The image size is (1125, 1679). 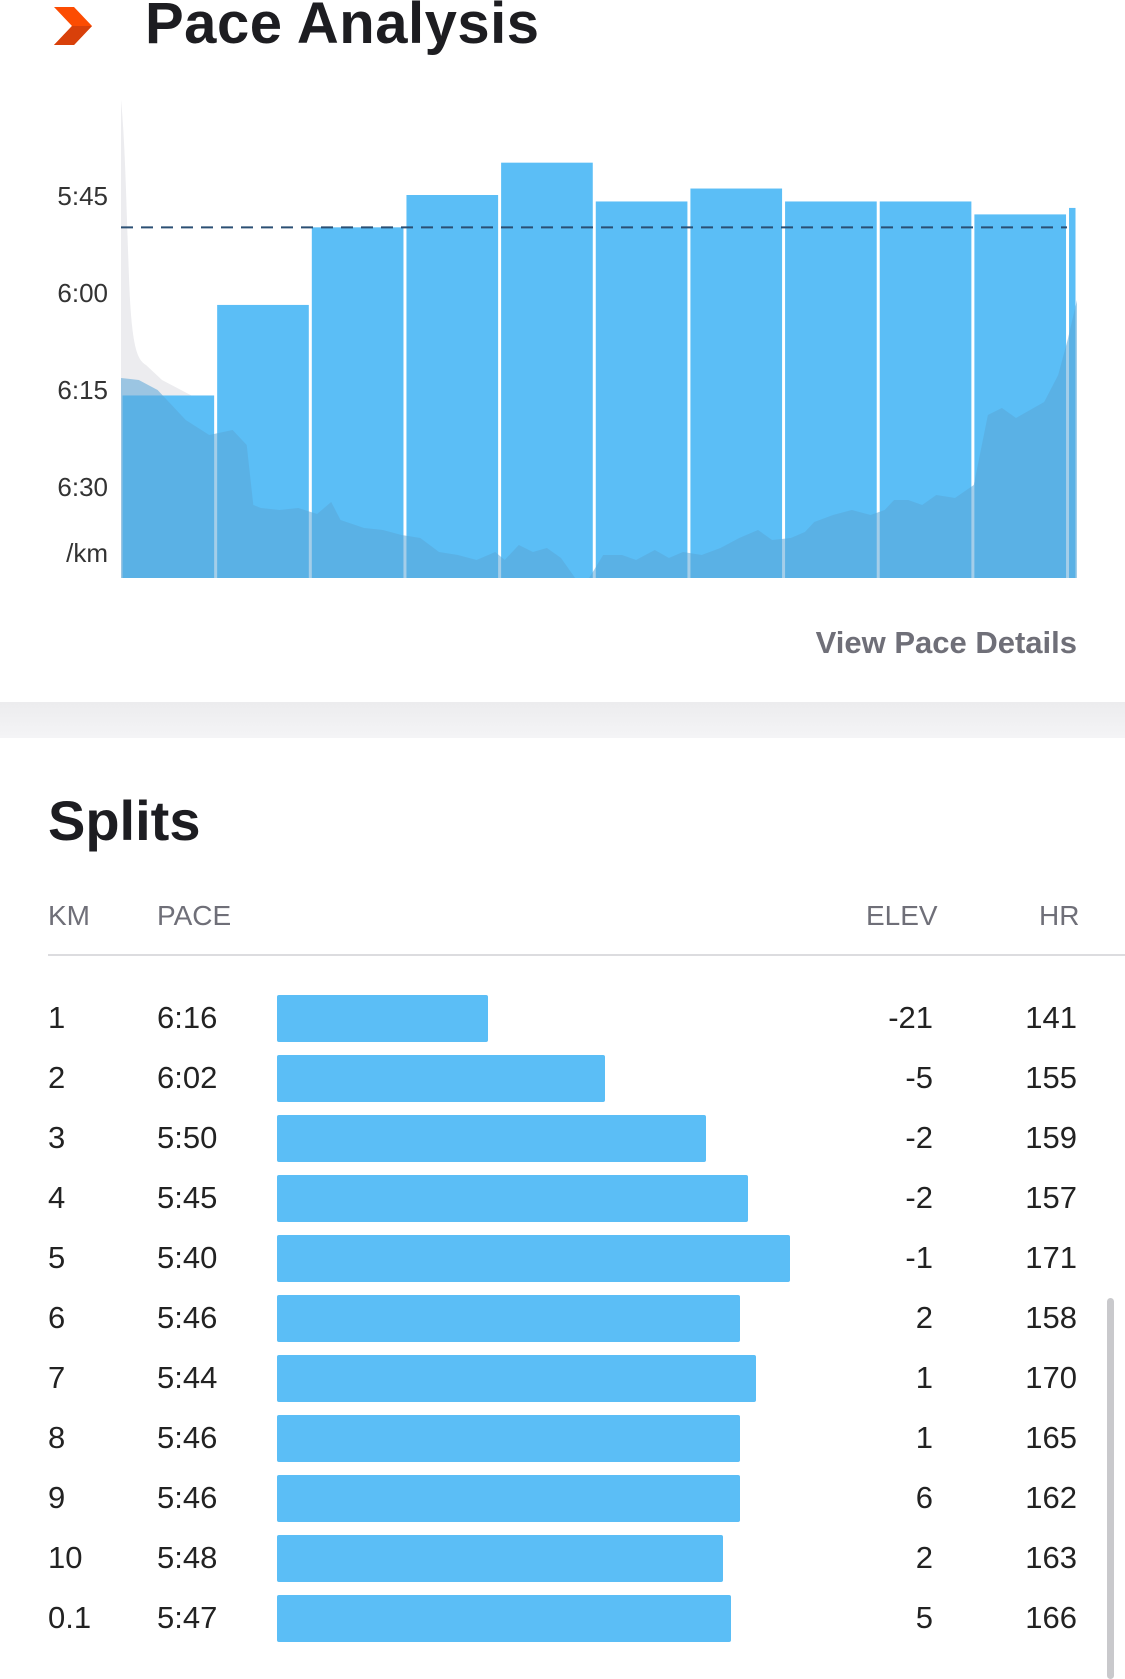 What do you see at coordinates (187, 1617) in the screenshot?
I see `split-pace: 5:47` at bounding box center [187, 1617].